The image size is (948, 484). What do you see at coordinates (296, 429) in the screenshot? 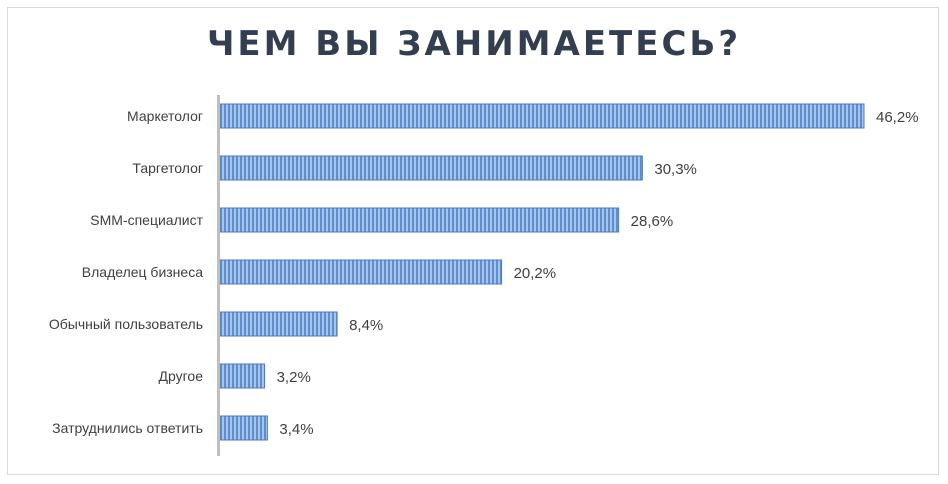
I see `data-label: 3,4%` at bounding box center [296, 429].